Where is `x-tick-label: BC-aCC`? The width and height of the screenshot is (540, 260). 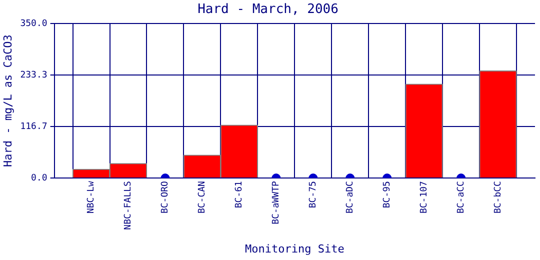
x-tick-label: BC-aCC is located at coordinates (461, 197).